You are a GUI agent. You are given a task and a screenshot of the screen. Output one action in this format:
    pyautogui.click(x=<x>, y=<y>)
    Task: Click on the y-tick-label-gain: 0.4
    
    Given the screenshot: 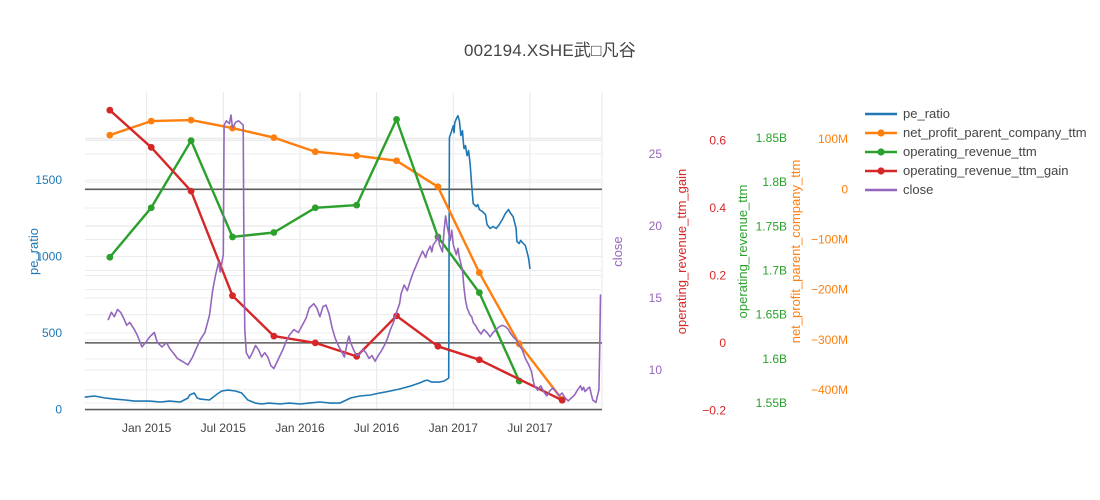 What is the action you would take?
    pyautogui.click(x=717, y=208)
    